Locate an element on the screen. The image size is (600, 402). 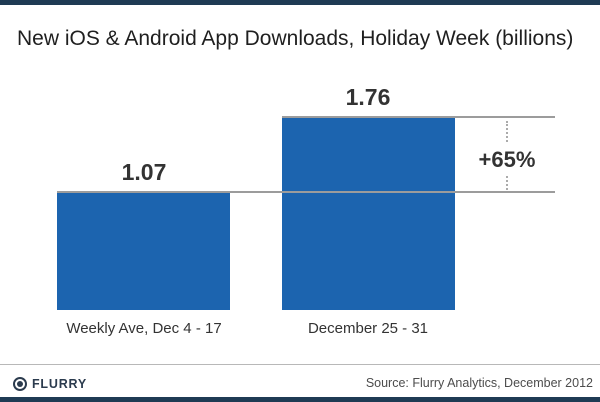
top-accent-bar is located at coordinates (300, 2).